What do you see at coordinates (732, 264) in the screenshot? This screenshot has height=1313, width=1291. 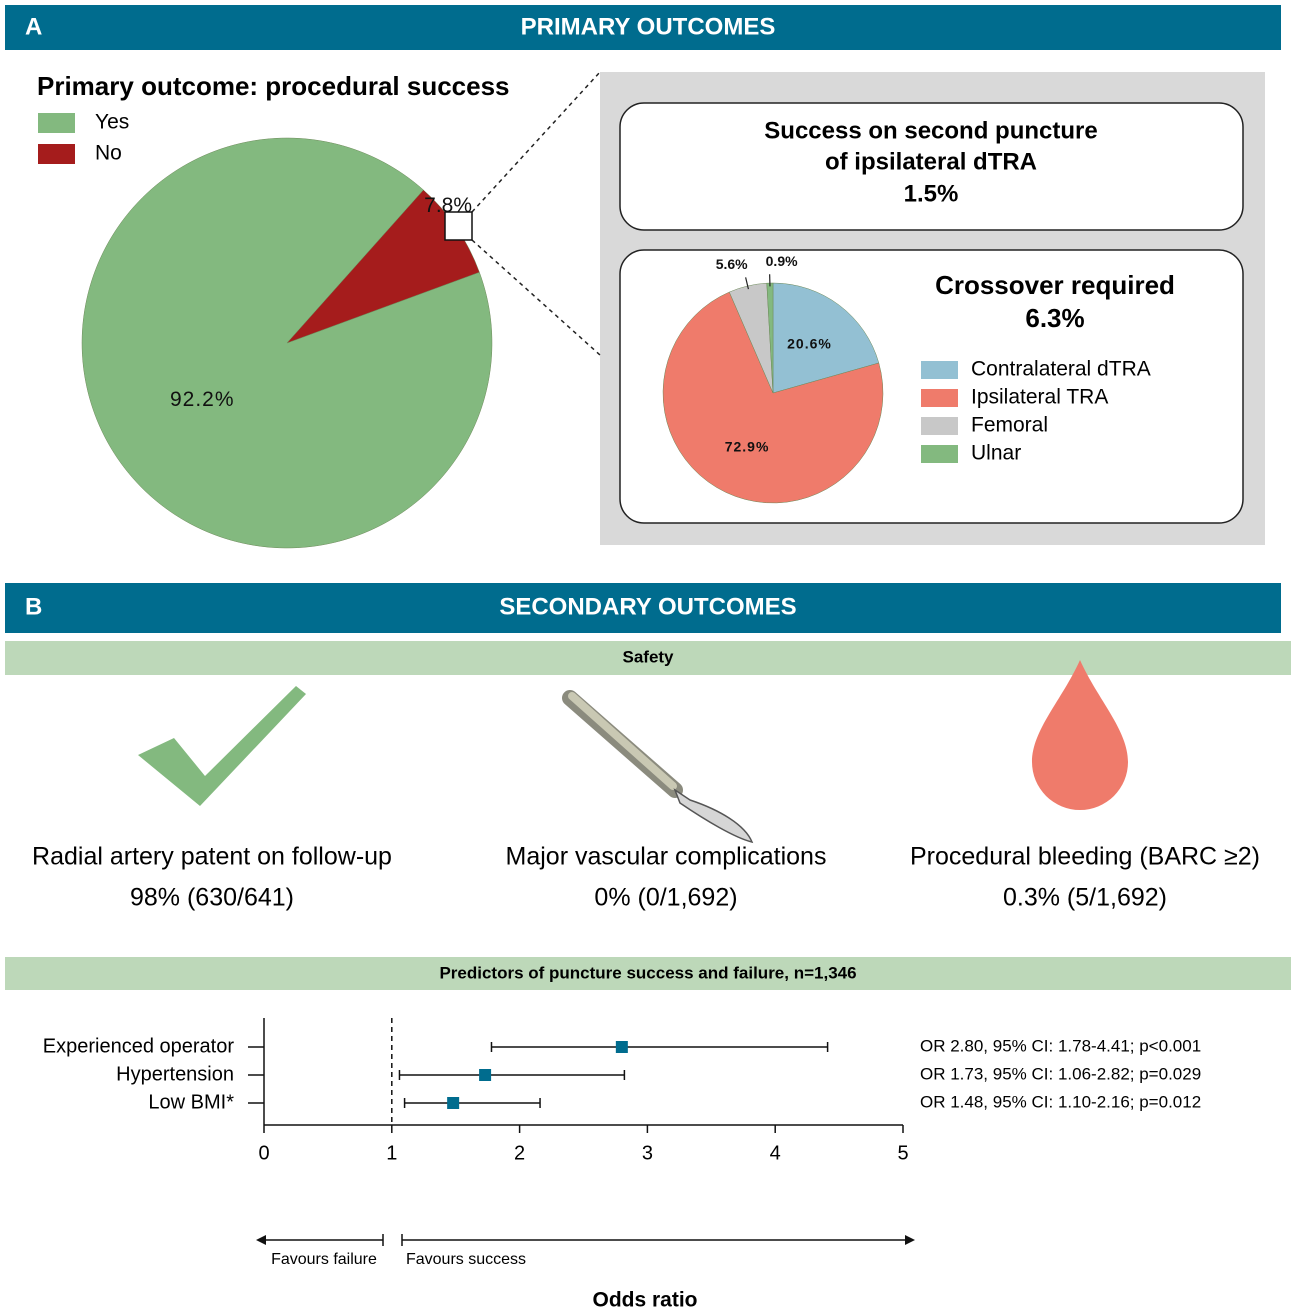 I see `value-label: 5.6%` at bounding box center [732, 264].